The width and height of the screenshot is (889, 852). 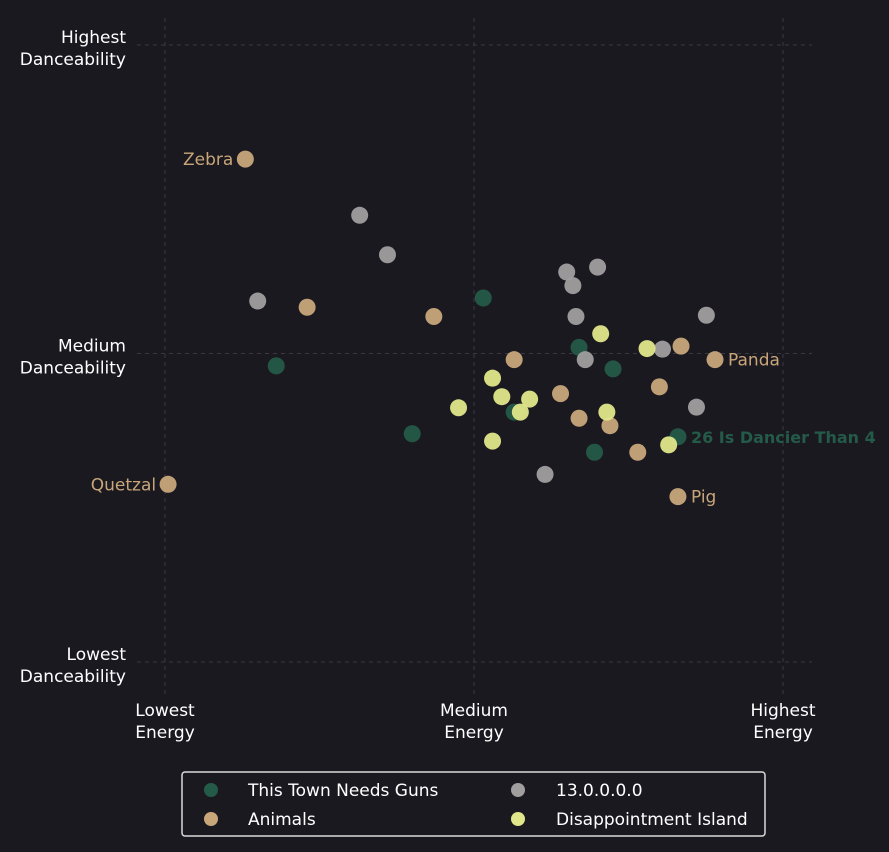 I want to click on legend-label: Animals, so click(x=282, y=820).